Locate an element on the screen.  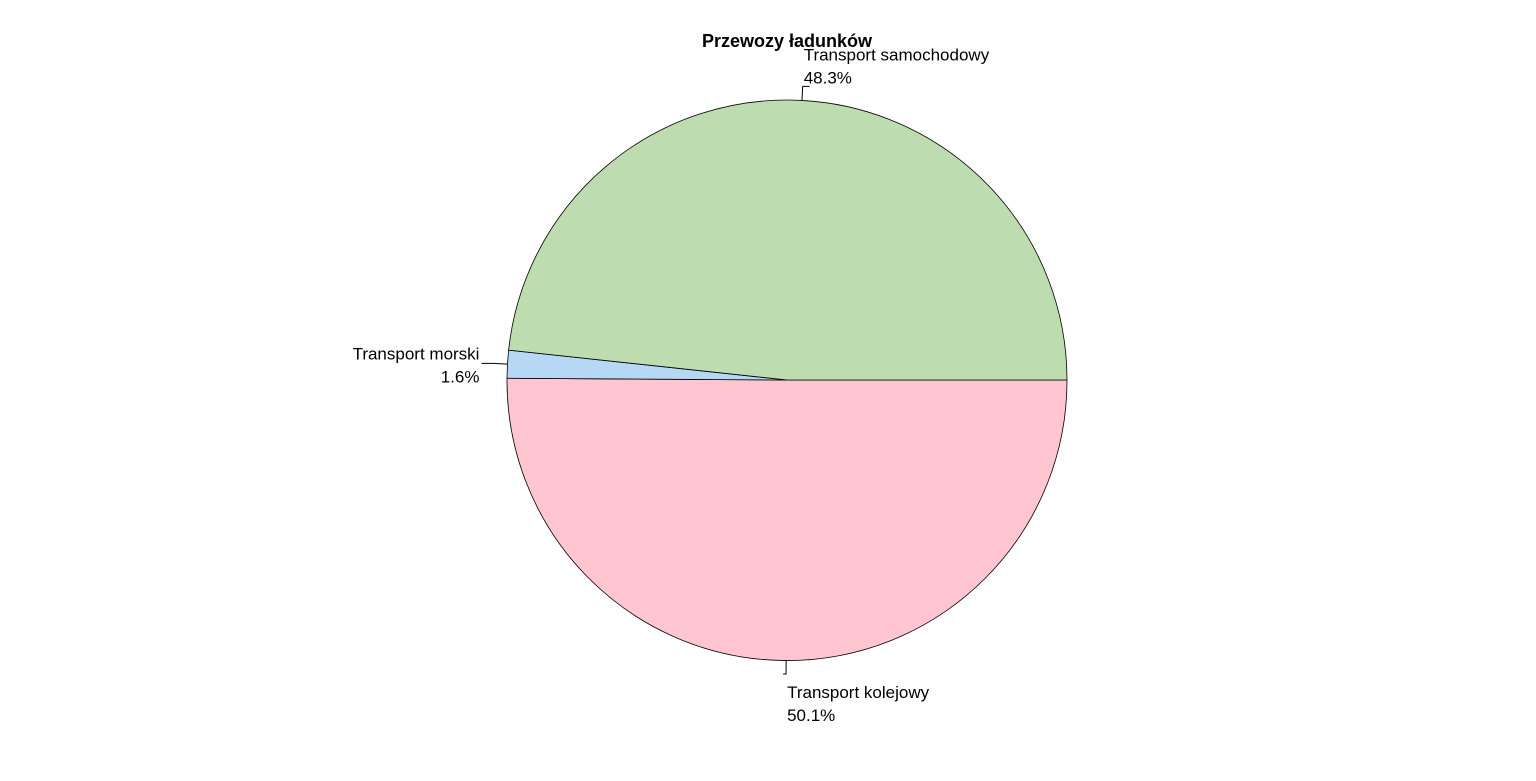
slice-name-label-transport-samochodowy: Transport samochodowy is located at coordinates (897, 54).